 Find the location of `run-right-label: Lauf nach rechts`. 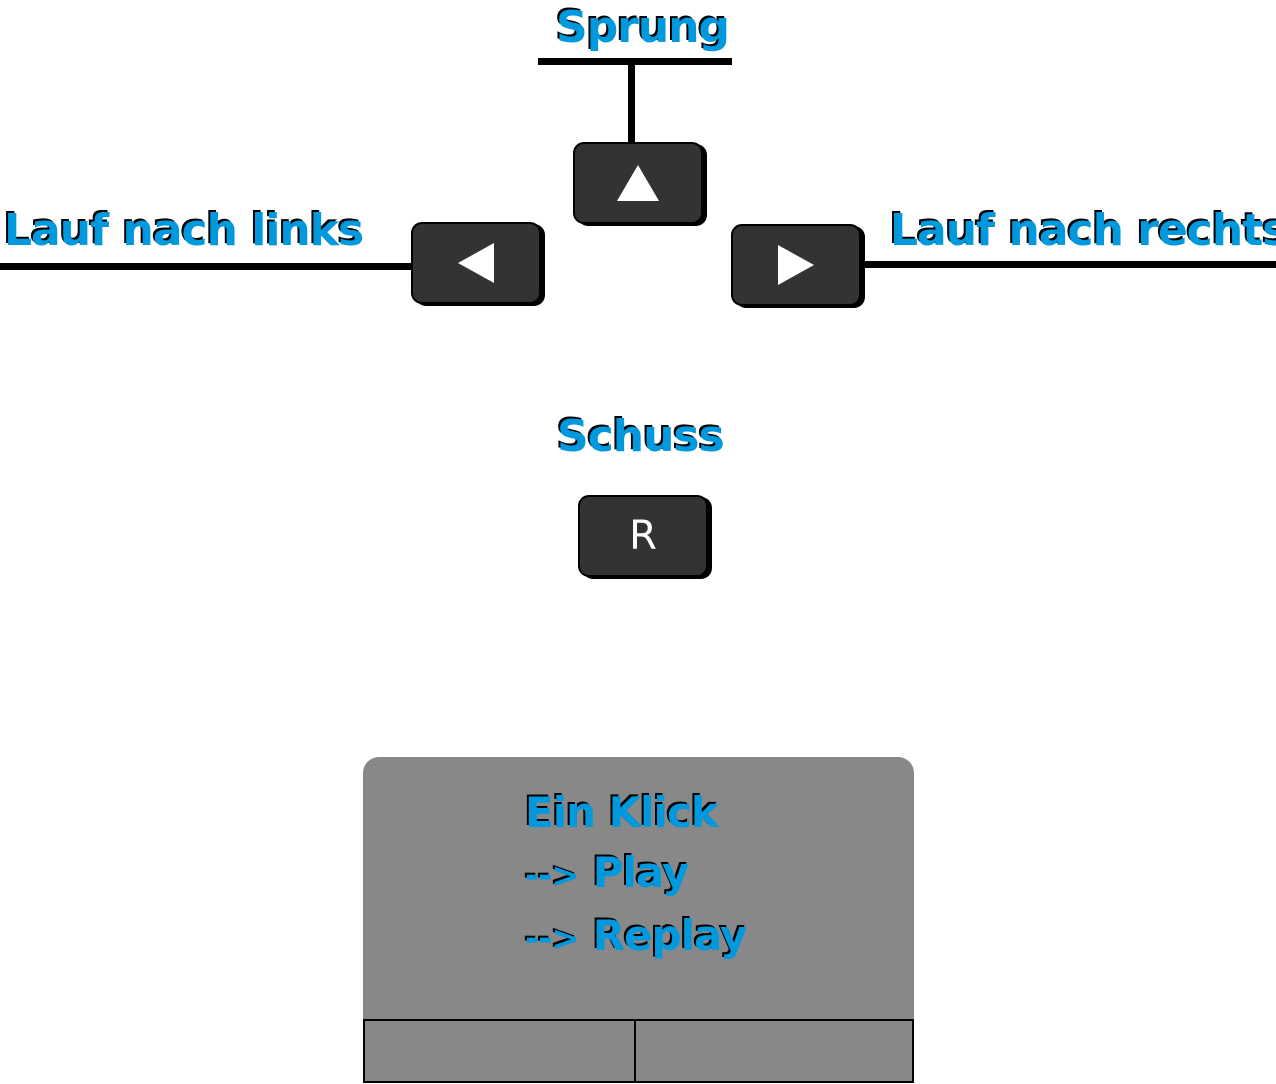

run-right-label: Lauf nach rechts is located at coordinates (1083, 230).